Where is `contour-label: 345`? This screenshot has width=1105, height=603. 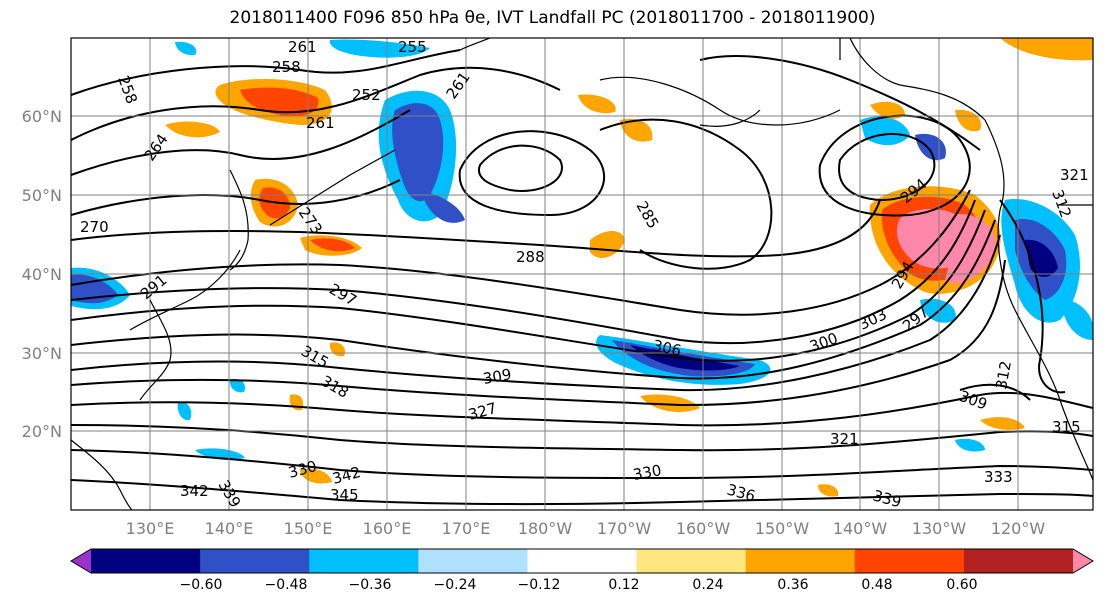 contour-label: 345 is located at coordinates (344, 495).